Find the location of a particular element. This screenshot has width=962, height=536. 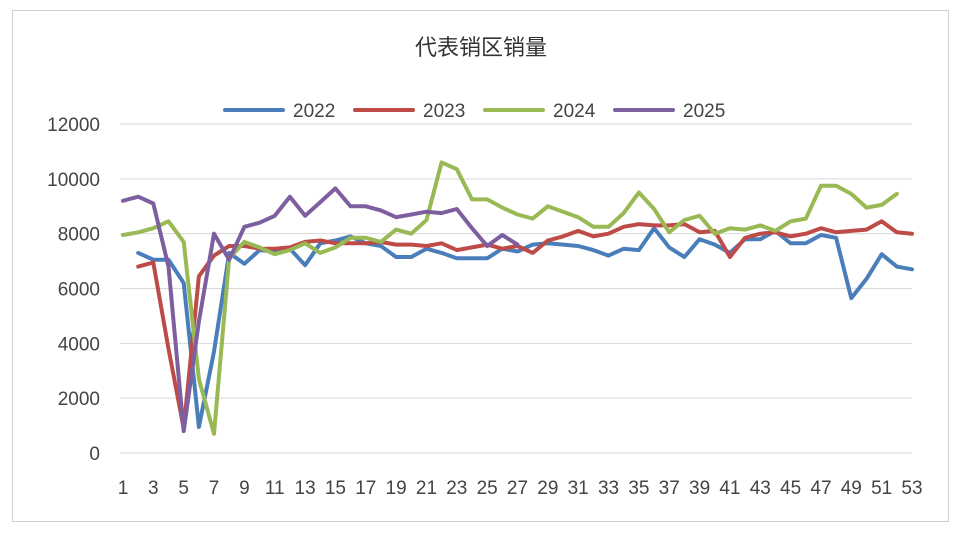

x-tick-label: 33 is located at coordinates (608, 488).